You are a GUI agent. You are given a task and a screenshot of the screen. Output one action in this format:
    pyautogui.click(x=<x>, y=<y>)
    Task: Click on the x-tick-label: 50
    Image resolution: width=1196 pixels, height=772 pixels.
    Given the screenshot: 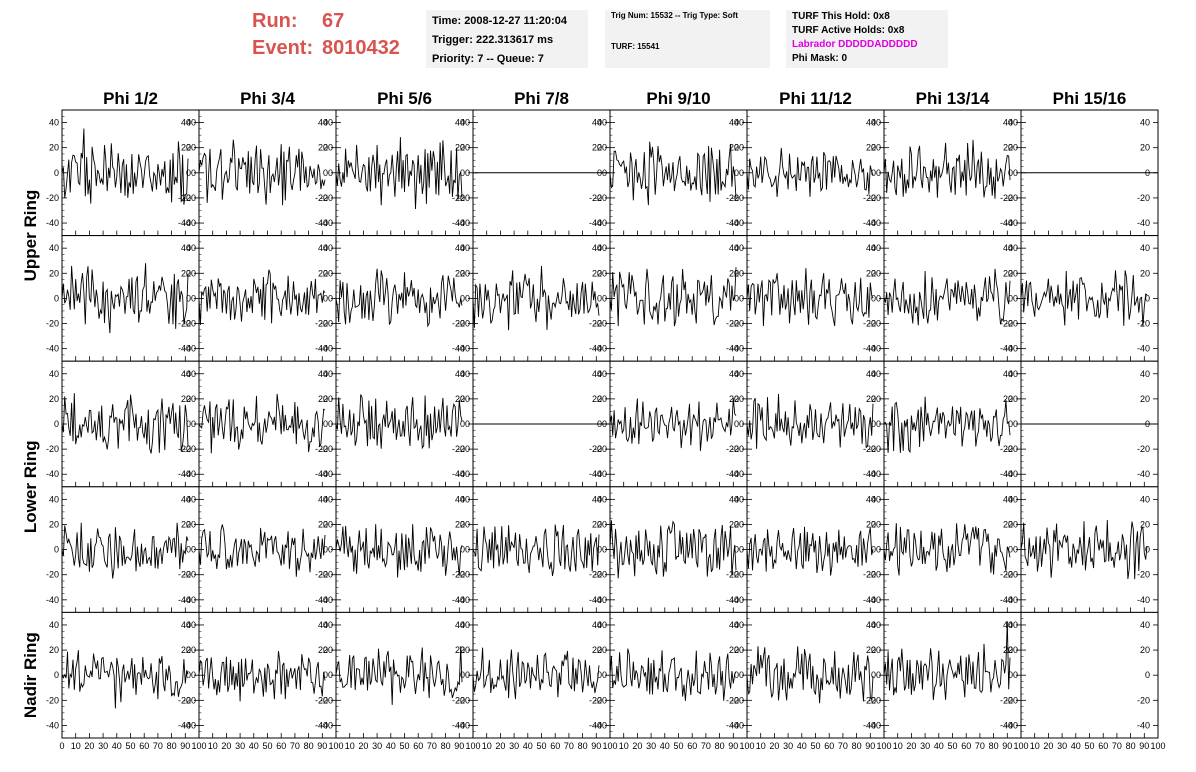 What is the action you would take?
    pyautogui.click(x=815, y=746)
    